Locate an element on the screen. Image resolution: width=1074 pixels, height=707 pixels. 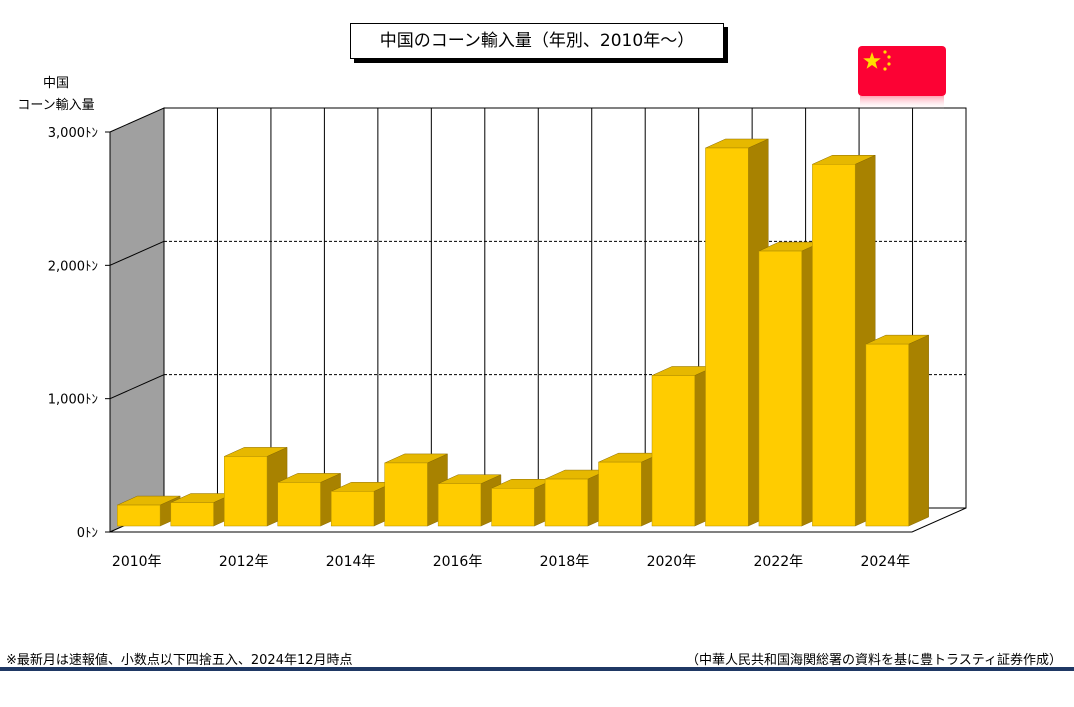
china-flag-icon is located at coordinates (902, 78).